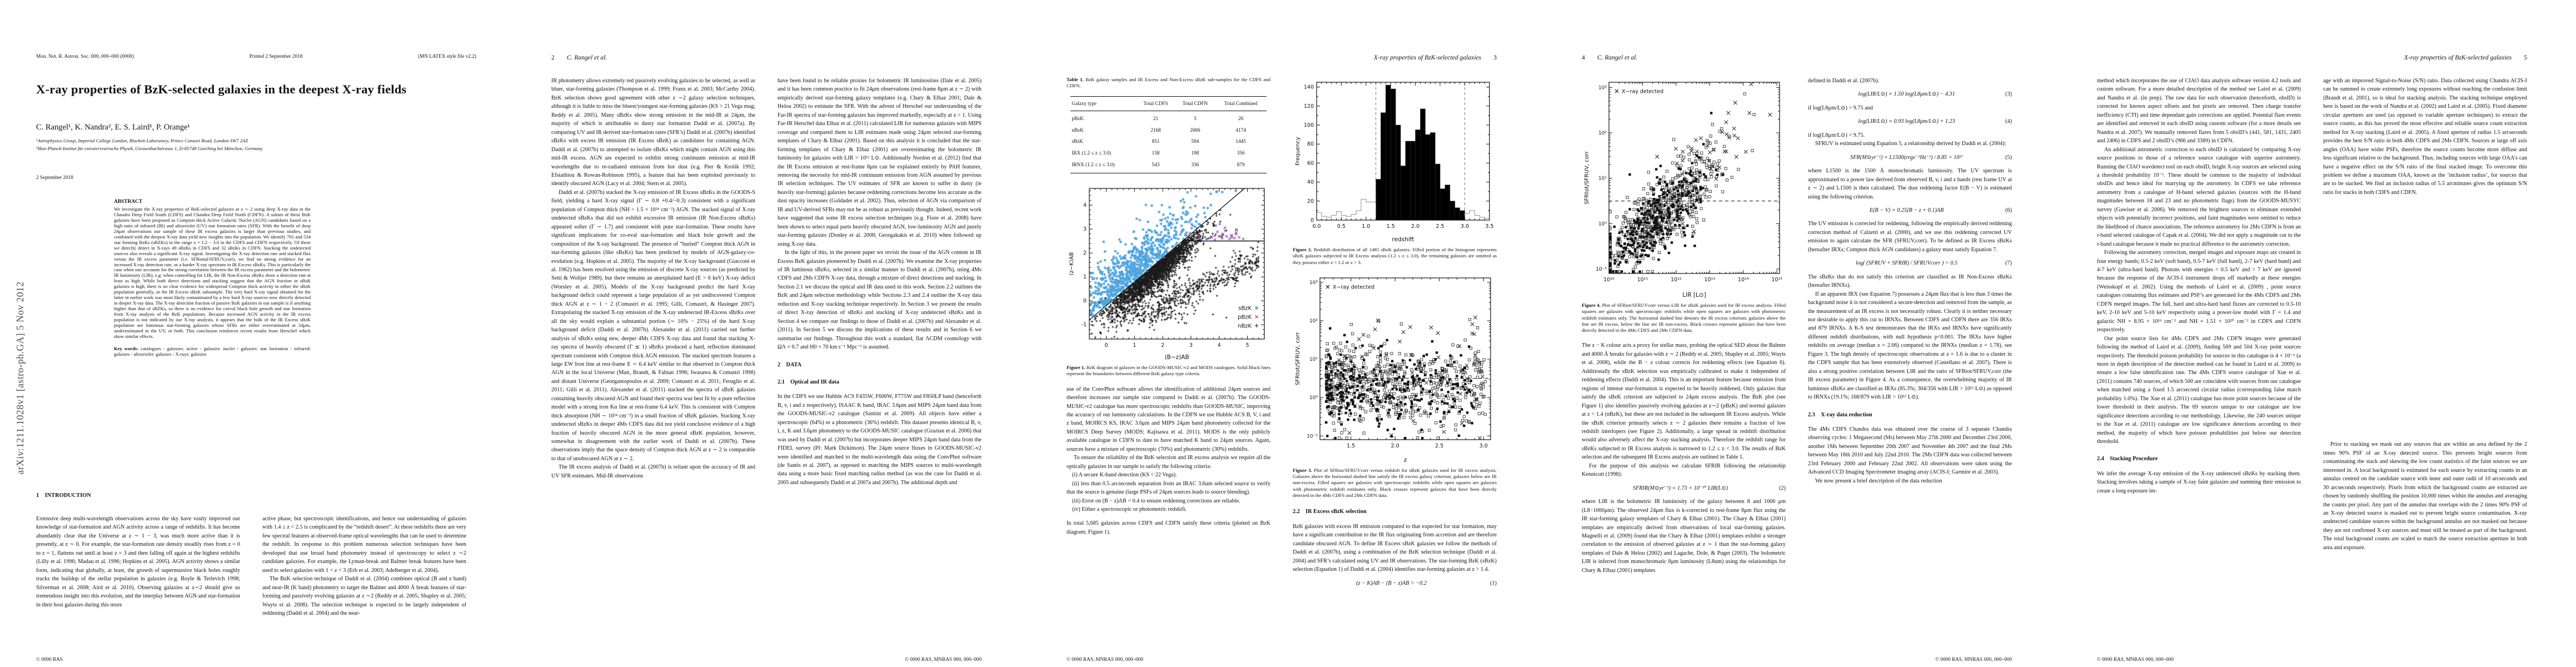 This screenshot has height=667, width=2576. I want to click on svg-text: 10¹¹, so click(1642, 280).